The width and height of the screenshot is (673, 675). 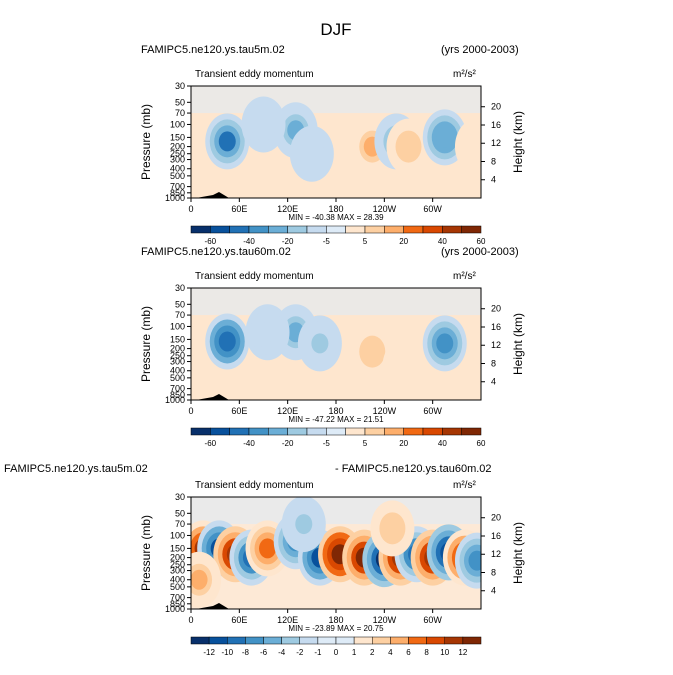 What do you see at coordinates (264, 652) in the screenshot?
I see `colorbar-label: -6` at bounding box center [264, 652].